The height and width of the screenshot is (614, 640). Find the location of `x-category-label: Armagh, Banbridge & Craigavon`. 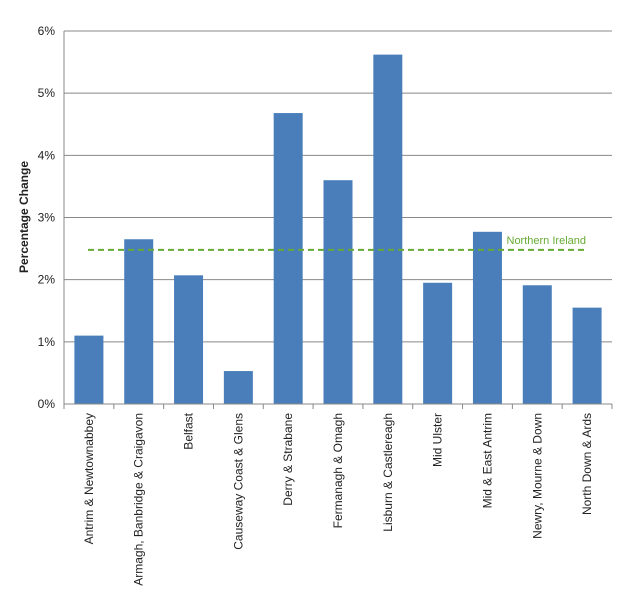

x-category-label: Armagh, Banbridge & Craigavon is located at coordinates (139, 499).